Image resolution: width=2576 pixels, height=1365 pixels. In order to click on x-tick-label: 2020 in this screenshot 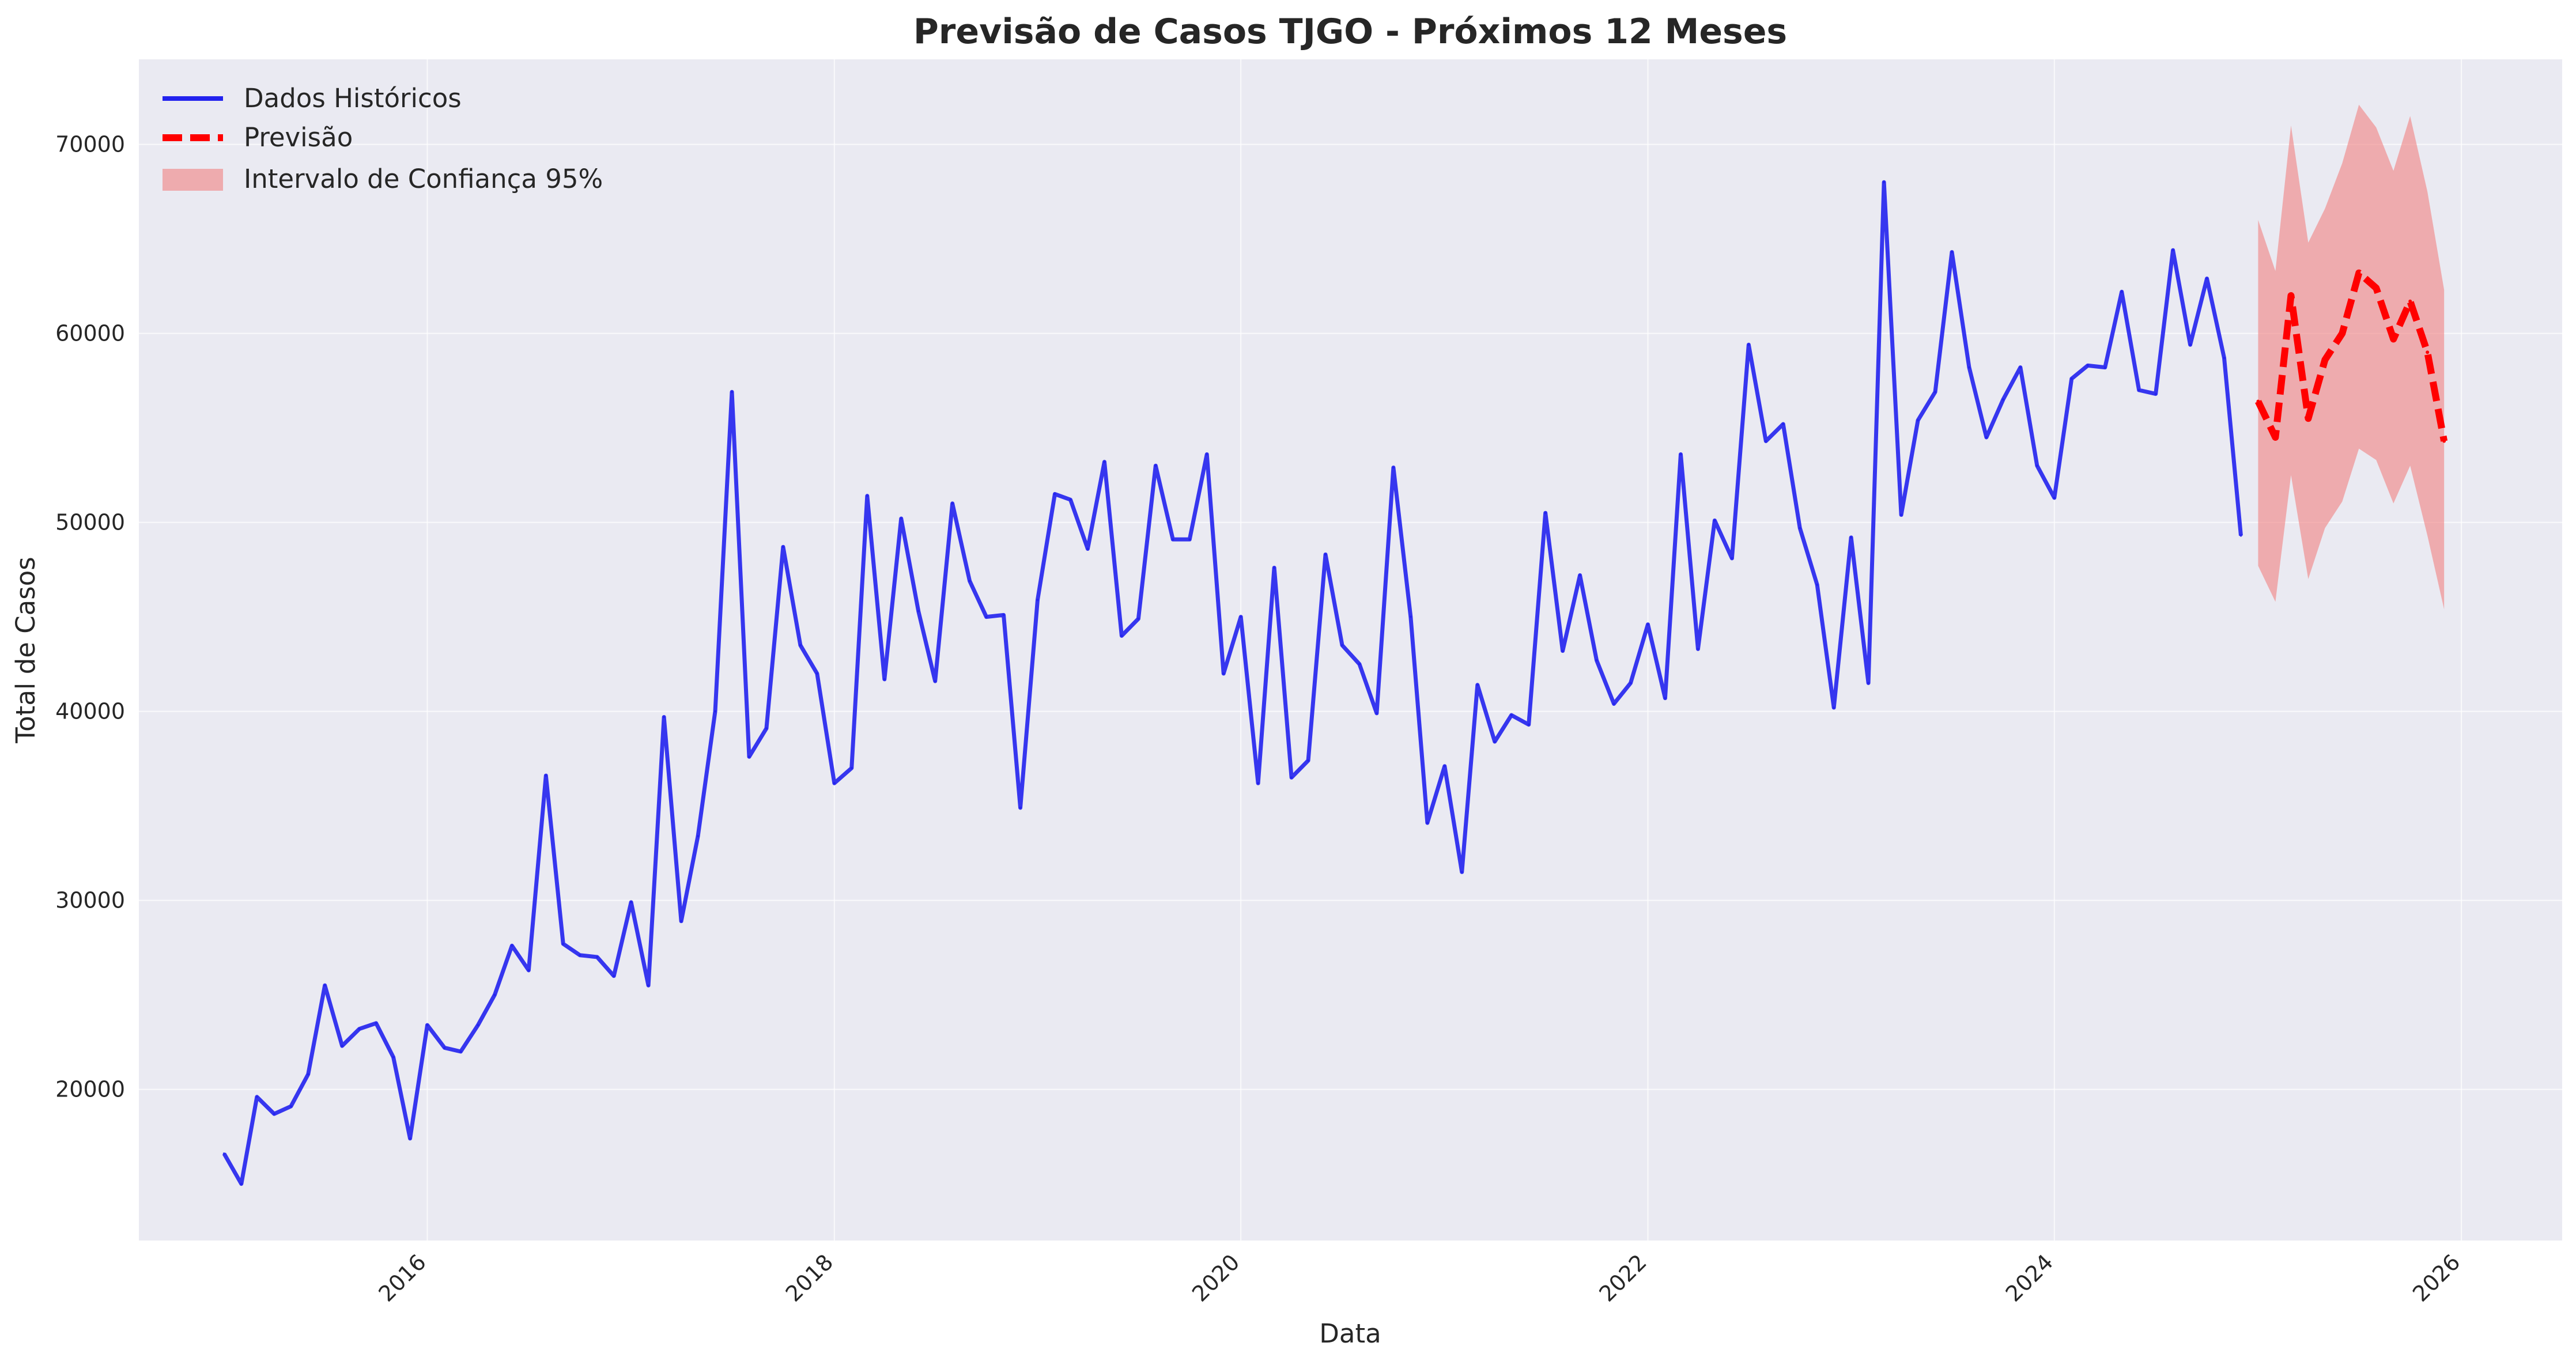, I will do `click(1216, 1278)`.